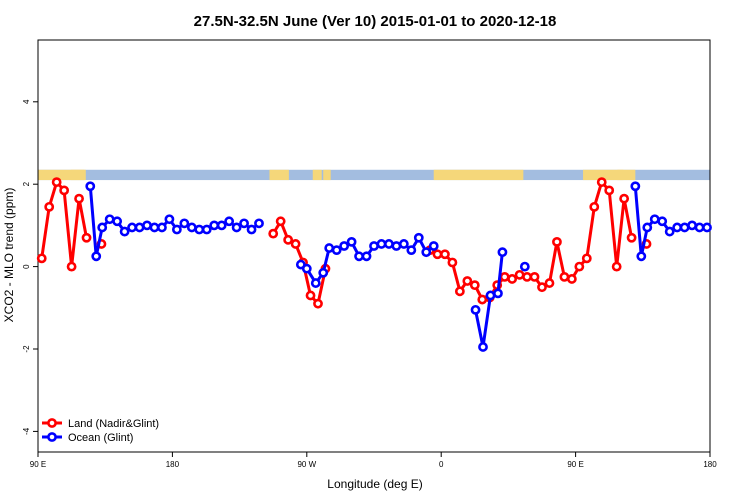  I want to click on legend-label-1: Ocean (Glint), so click(100, 438).